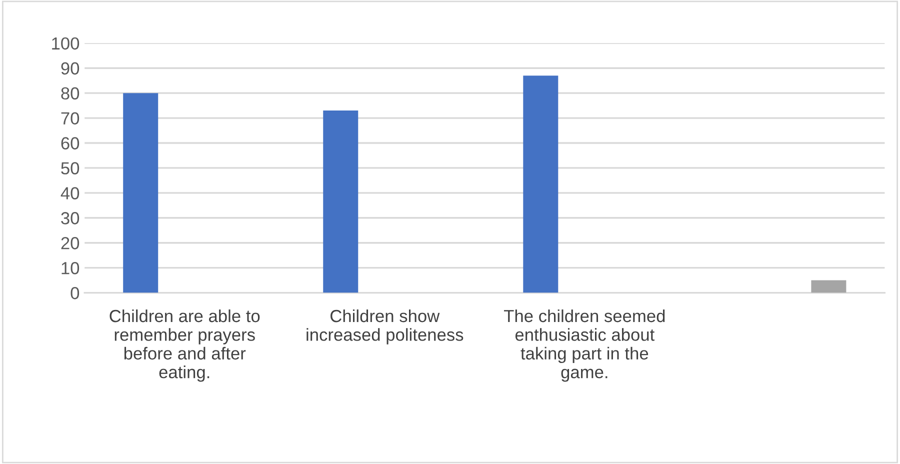 The width and height of the screenshot is (900, 464). I want to click on y-tick-label: 30, so click(70, 218).